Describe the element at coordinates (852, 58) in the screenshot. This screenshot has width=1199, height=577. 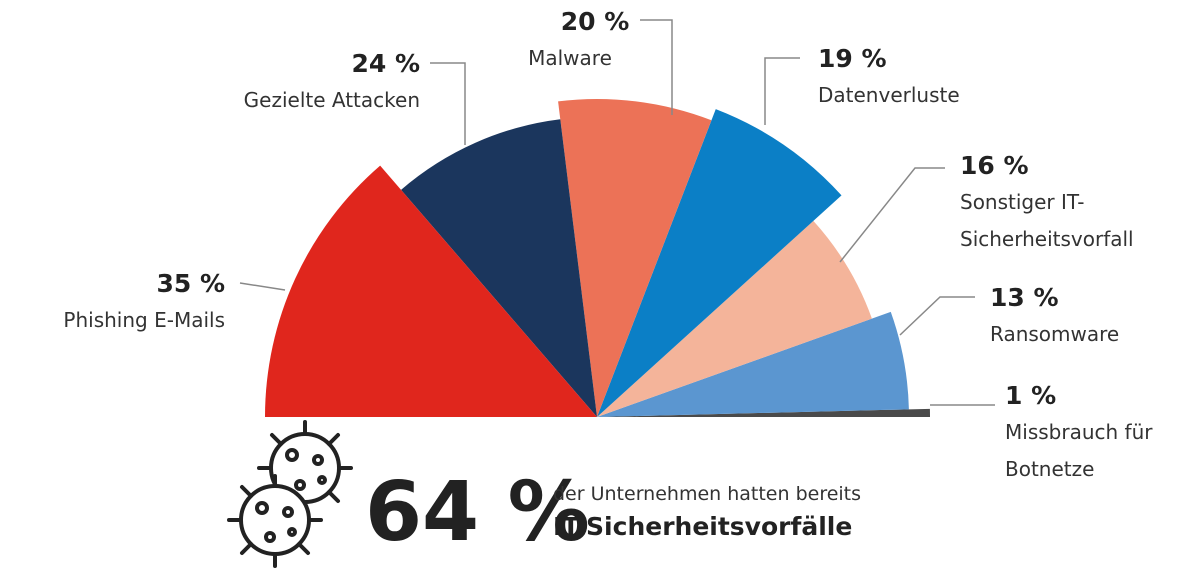
I see `value-label: 19 %` at that location.